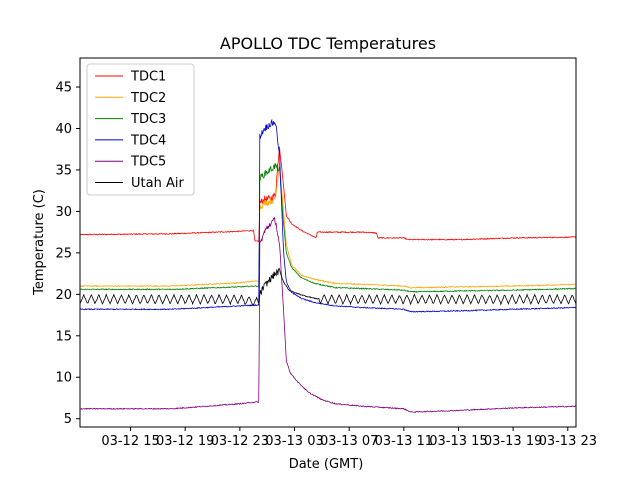 The image size is (640, 480). I want to click on chart-title: APOLLO TDC Temperatures, so click(328, 43).